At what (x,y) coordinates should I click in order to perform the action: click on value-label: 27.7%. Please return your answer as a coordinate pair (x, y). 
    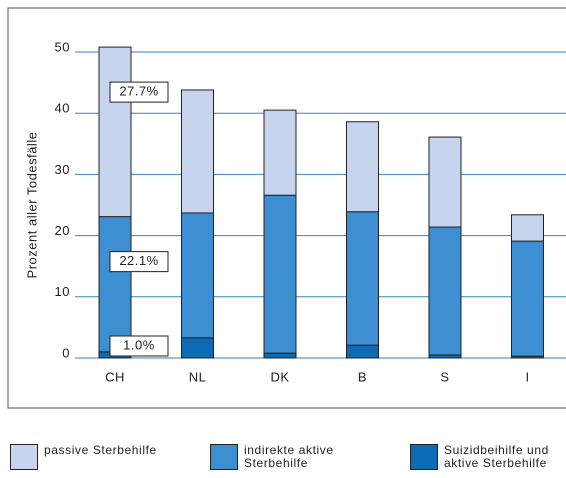
    Looking at the image, I should click on (138, 91).